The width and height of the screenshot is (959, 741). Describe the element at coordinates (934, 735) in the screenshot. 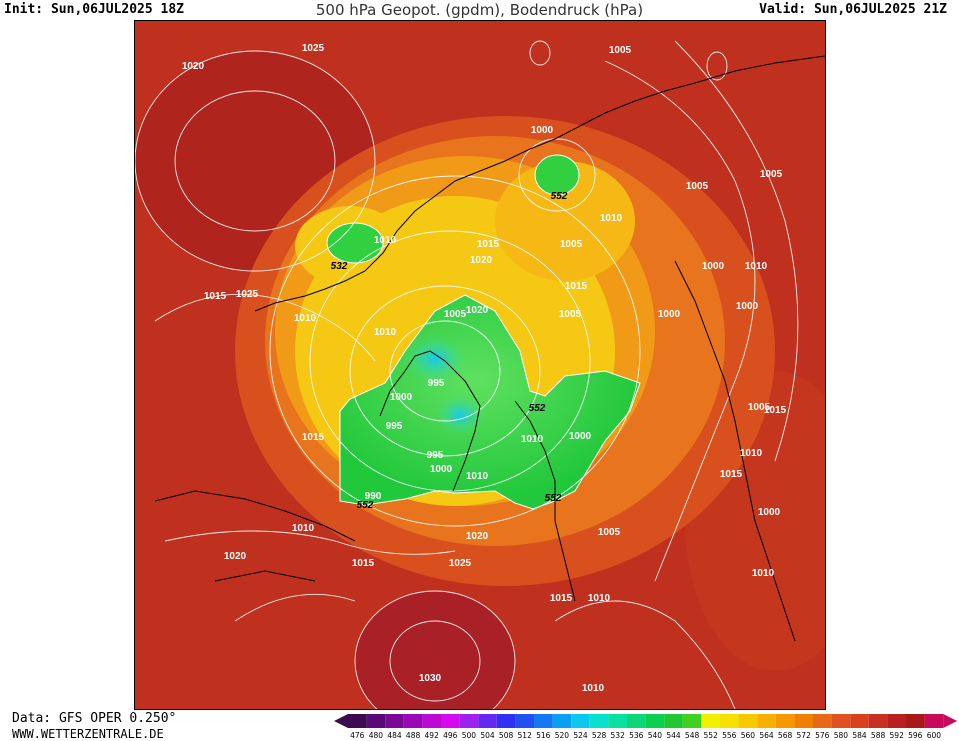

I see `scale-tick-label: 600` at that location.